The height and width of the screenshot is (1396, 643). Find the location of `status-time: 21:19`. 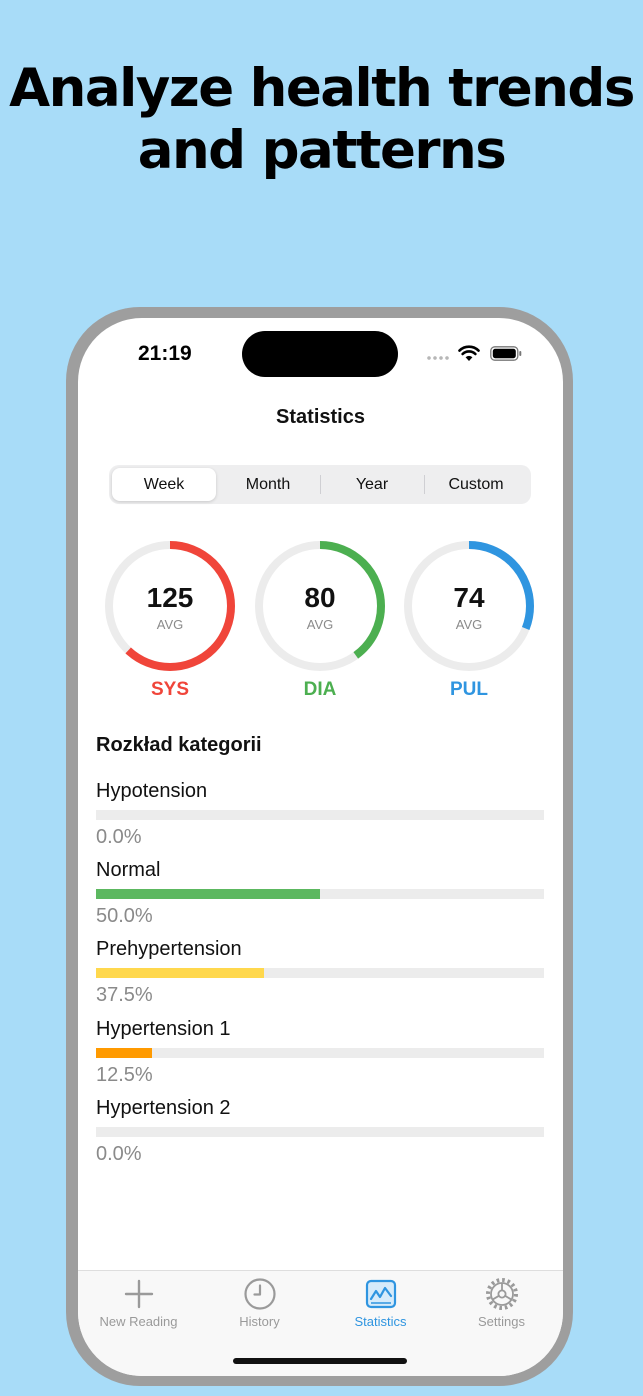

status-time: 21:19 is located at coordinates (165, 353).